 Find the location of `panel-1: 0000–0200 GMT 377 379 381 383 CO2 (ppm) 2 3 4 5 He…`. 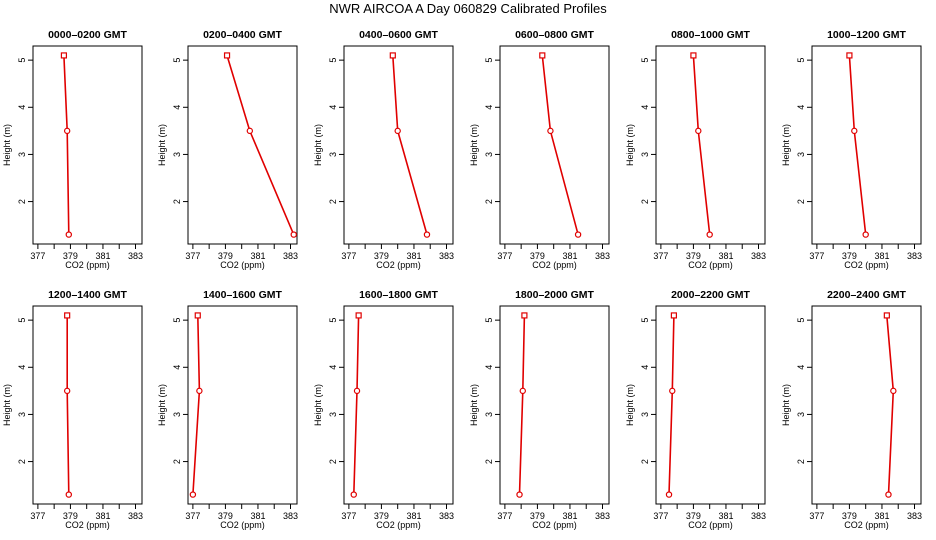

panel-1: 0000–0200 GMT 377 379 381 383 CO2 (ppm) 2 3 4 5 He… is located at coordinates (72, 149).